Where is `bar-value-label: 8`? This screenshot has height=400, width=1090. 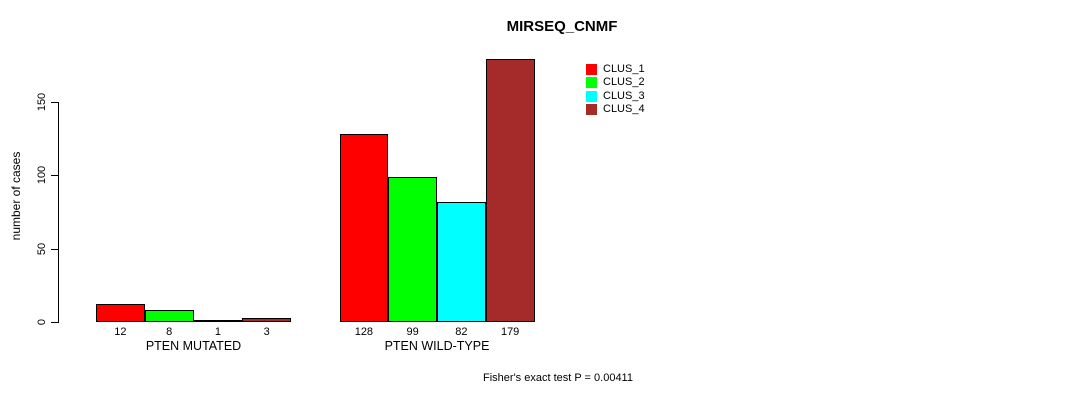
bar-value-label: 8 is located at coordinates (169, 332).